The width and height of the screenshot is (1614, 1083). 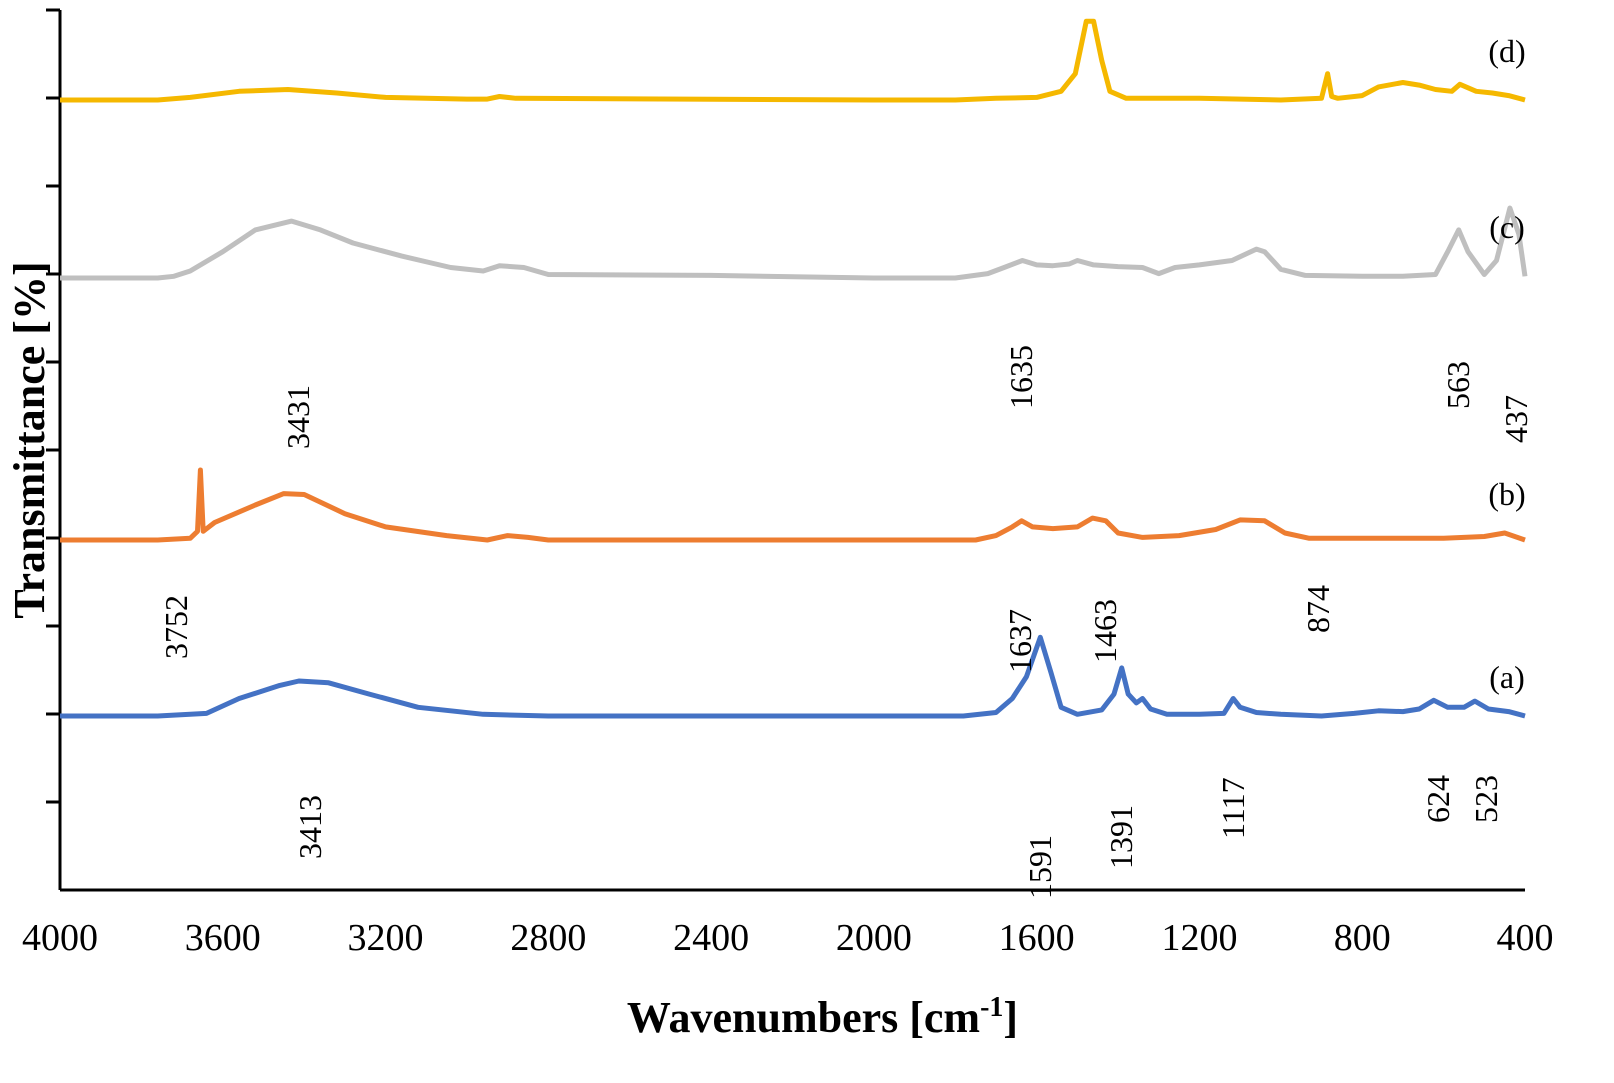 What do you see at coordinates (793, 676) in the screenshot?
I see `series-line-a` at bounding box center [793, 676].